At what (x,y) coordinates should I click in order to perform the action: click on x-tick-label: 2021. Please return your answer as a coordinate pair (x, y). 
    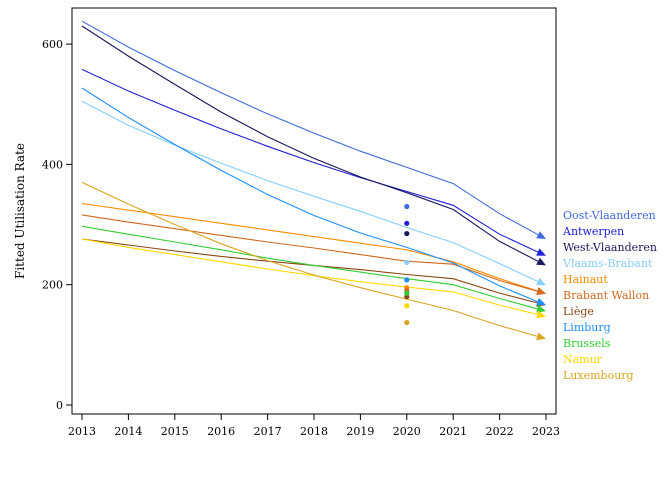
    Looking at the image, I should click on (453, 431).